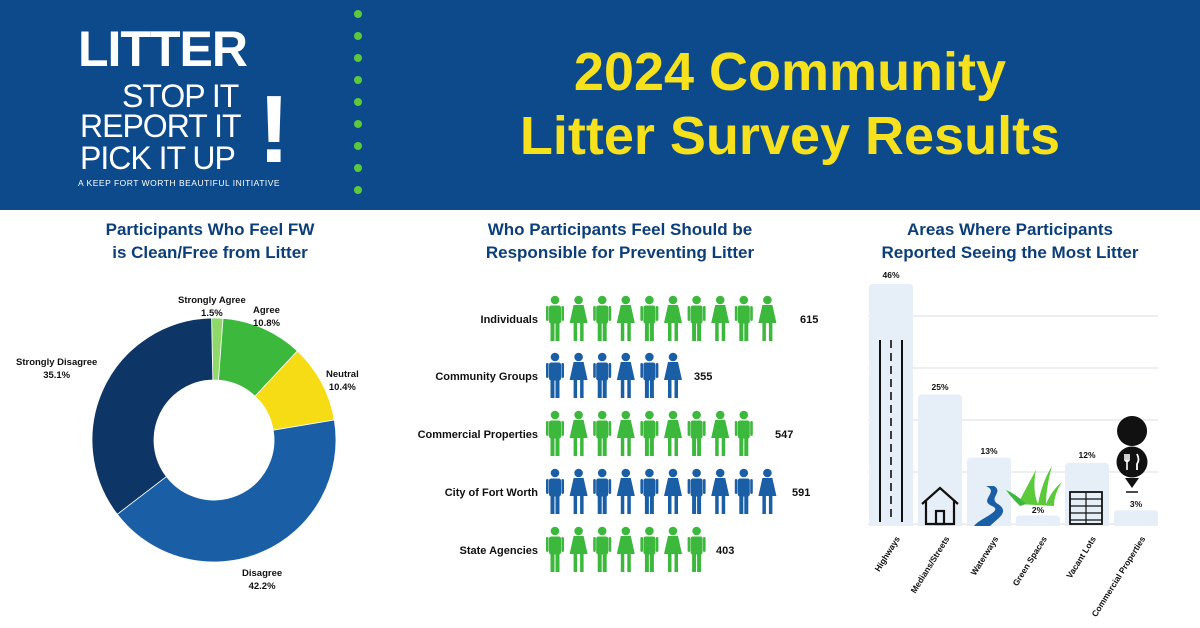 The height and width of the screenshot is (628, 1200). Describe the element at coordinates (360, 105) in the screenshot. I see `dotted-divider` at that location.